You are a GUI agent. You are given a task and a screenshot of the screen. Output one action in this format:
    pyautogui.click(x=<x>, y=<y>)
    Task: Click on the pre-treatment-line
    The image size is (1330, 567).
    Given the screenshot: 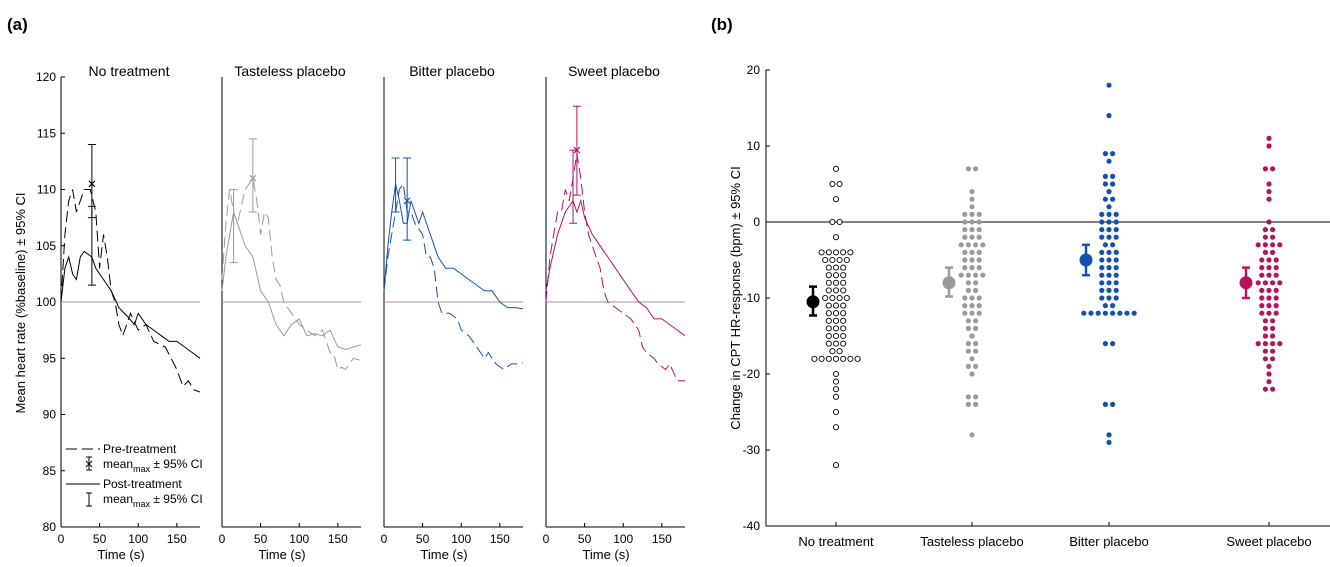 What is the action you would take?
    pyautogui.click(x=130, y=291)
    